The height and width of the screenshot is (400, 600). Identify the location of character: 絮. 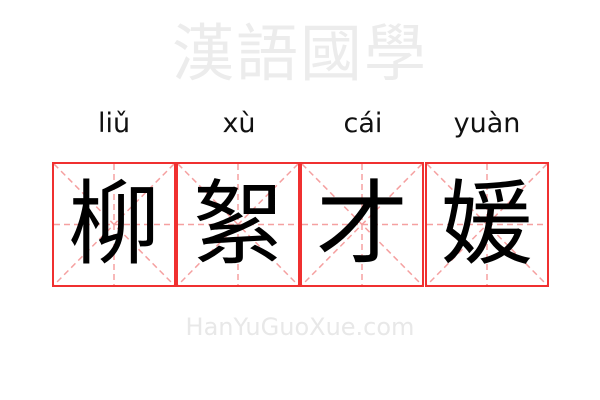
(237, 224).